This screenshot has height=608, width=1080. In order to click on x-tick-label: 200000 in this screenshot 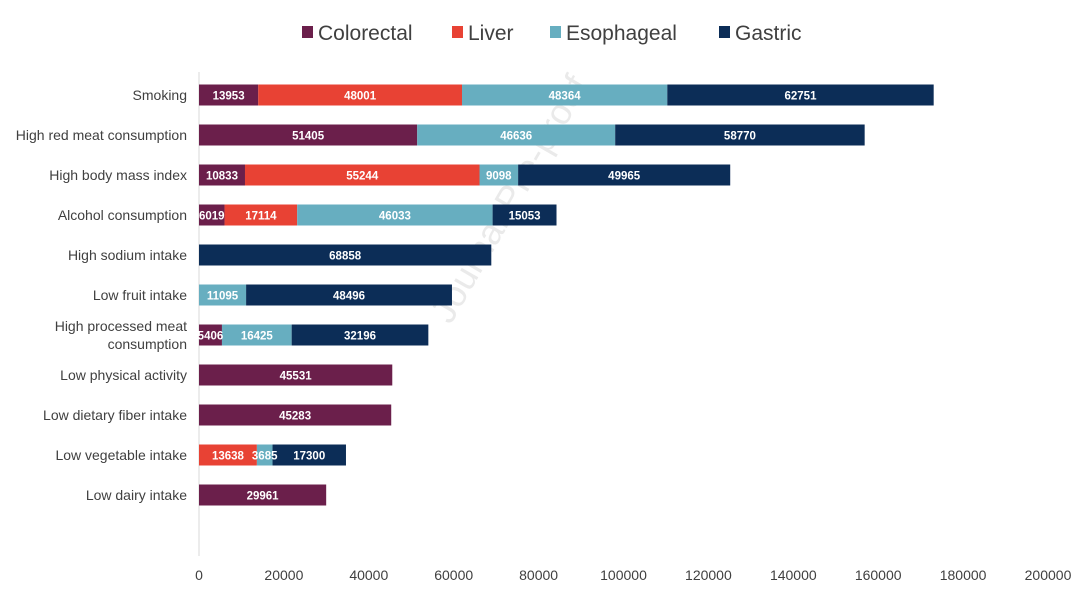, I will do `click(1048, 575)`.